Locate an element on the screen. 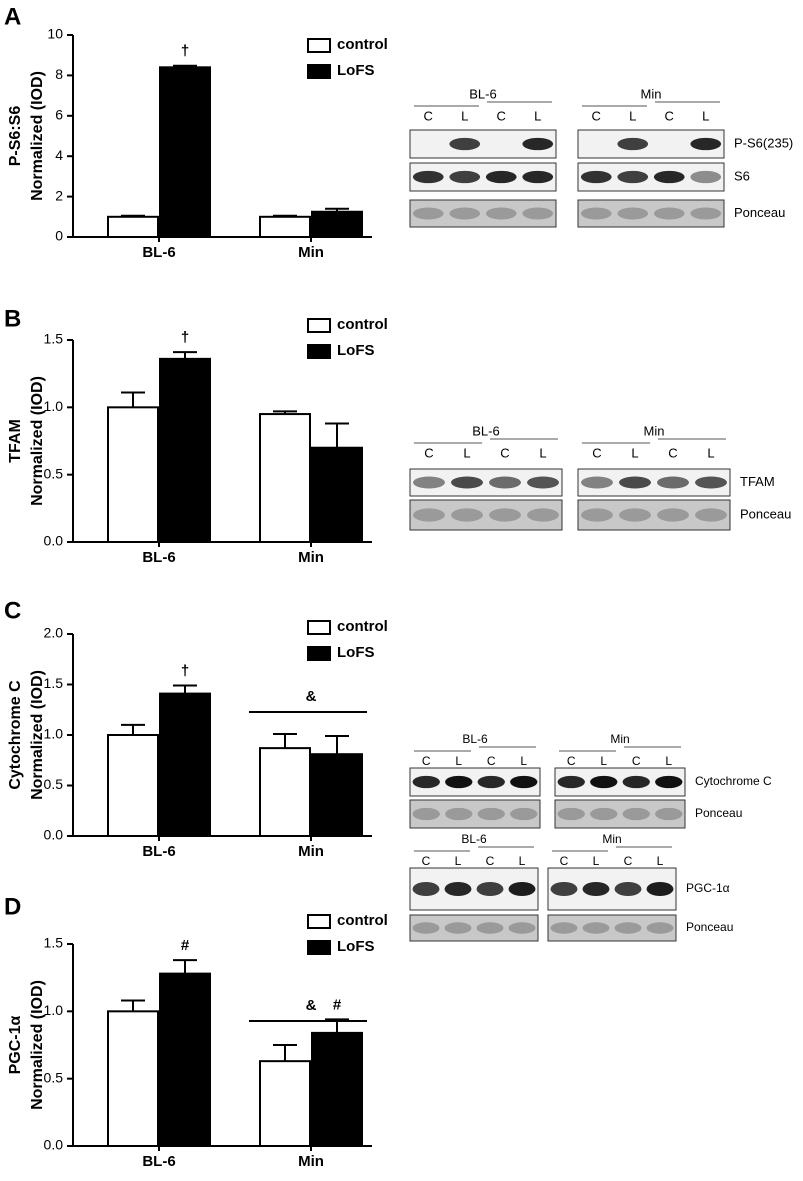 This screenshot has height=1181, width=803. y-tick-label: 1.0 is located at coordinates (54, 1010).